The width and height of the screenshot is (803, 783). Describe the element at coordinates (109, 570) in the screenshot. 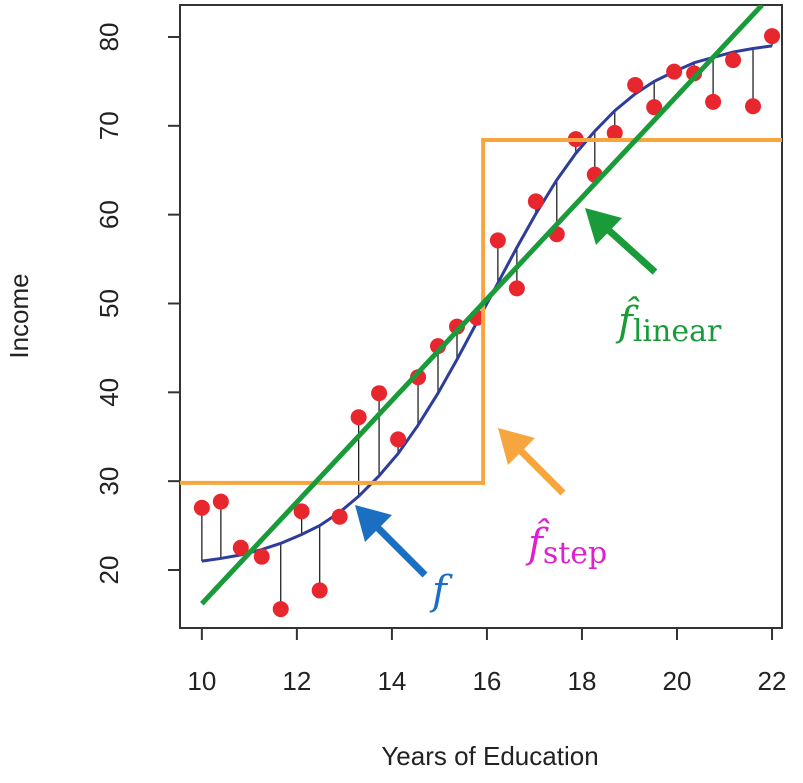

I see `y-tick-label: 20` at that location.